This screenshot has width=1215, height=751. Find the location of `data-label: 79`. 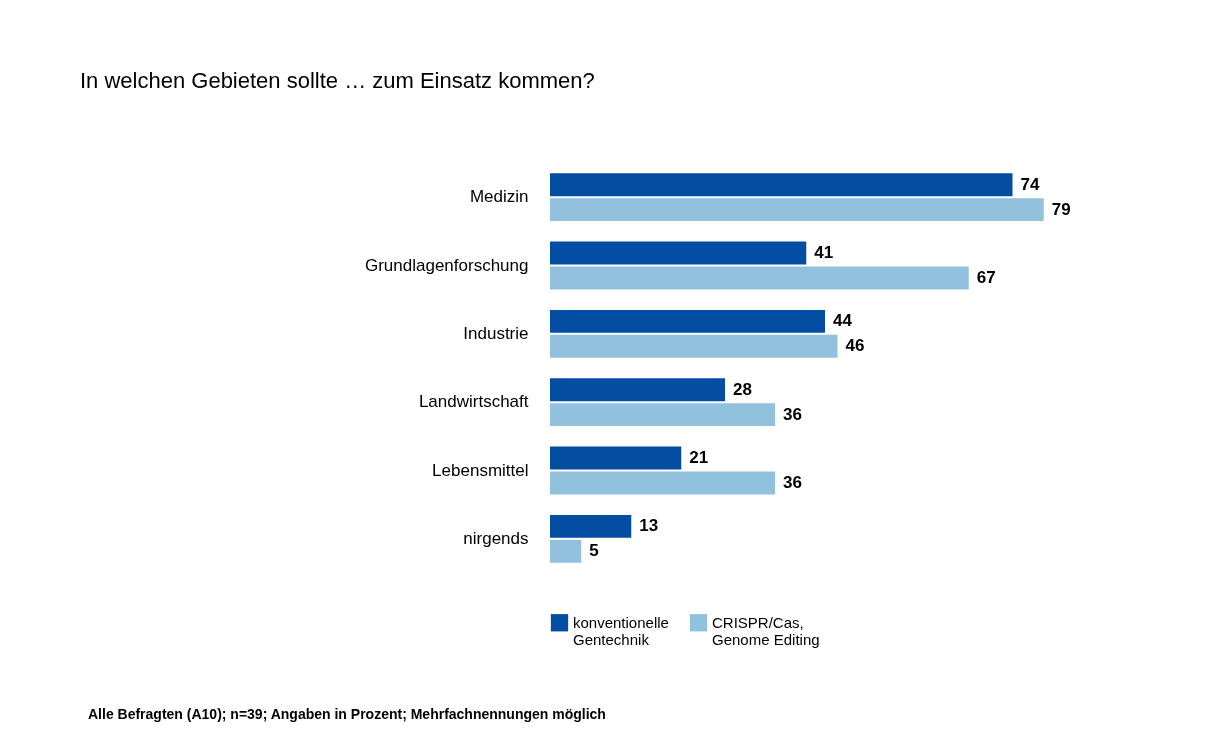

data-label: 79 is located at coordinates (1061, 209).